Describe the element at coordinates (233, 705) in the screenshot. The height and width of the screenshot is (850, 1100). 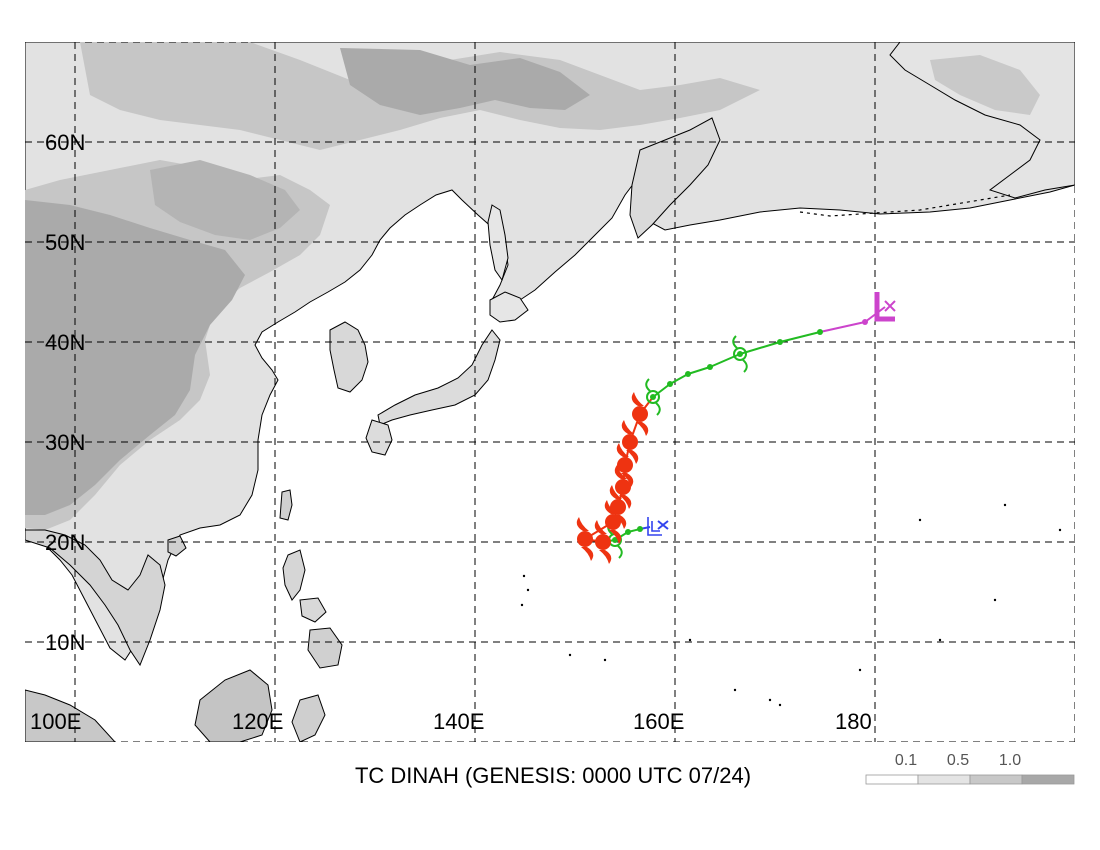
I see `landmass-borneo` at that location.